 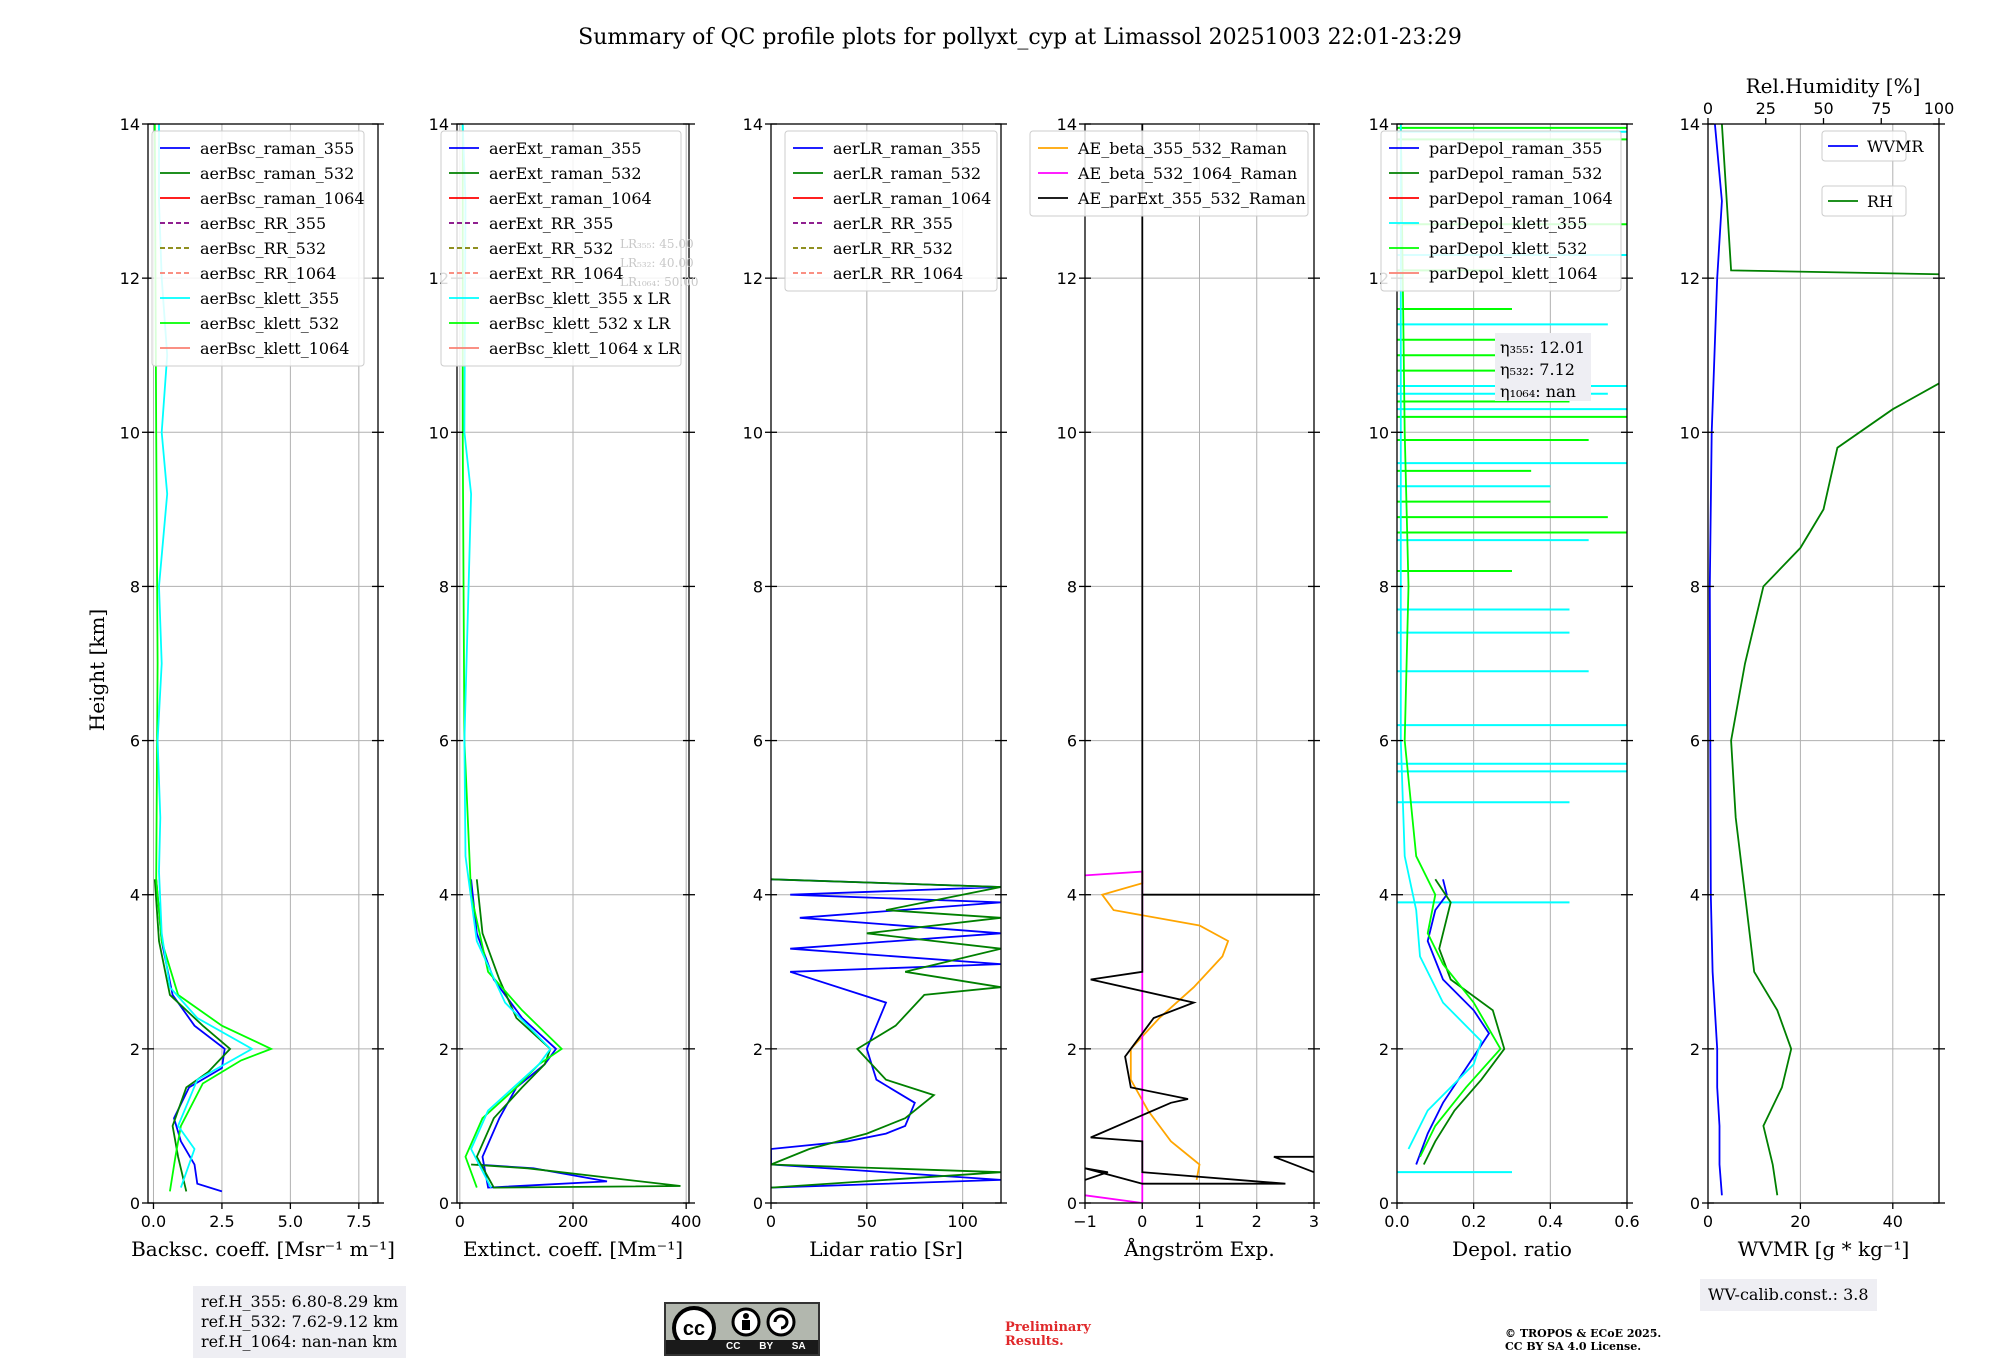 I want to click on y-tick-label: 4, so click(x=1695, y=895).